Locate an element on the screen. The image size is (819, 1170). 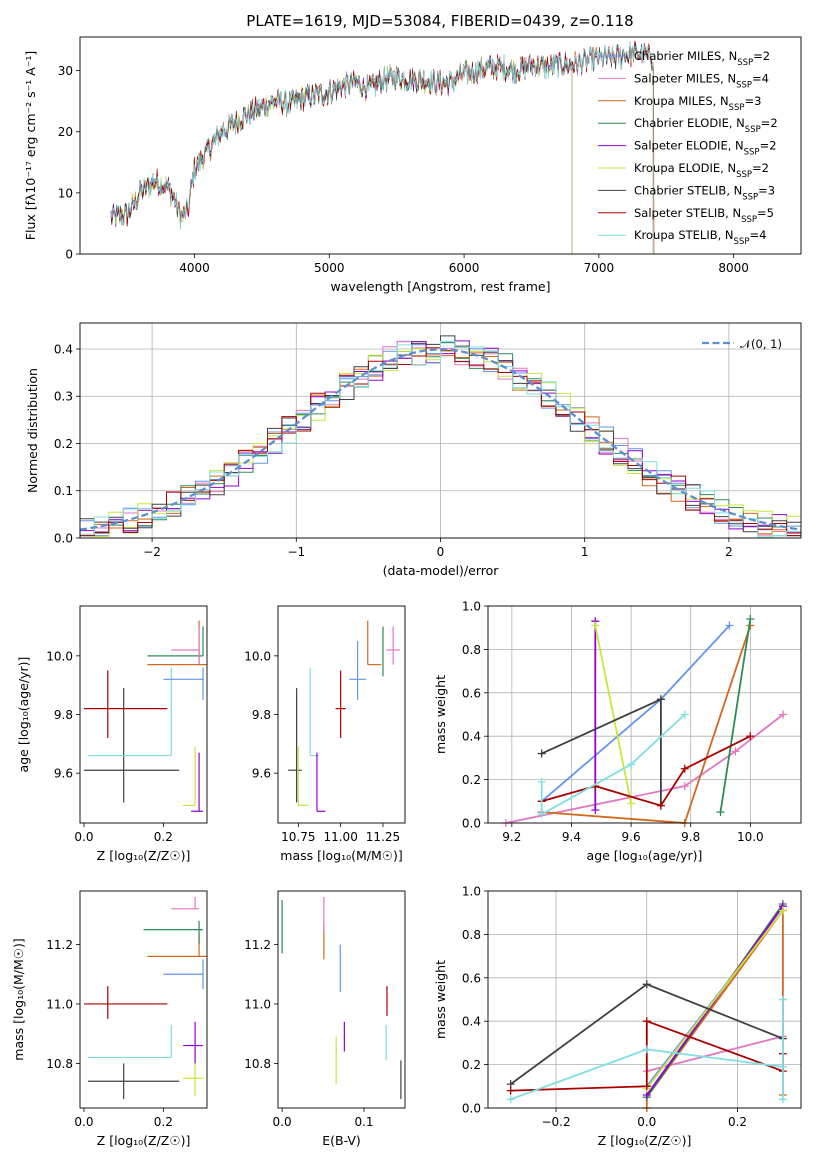
y-tick-label: 20 is located at coordinates (65, 132).